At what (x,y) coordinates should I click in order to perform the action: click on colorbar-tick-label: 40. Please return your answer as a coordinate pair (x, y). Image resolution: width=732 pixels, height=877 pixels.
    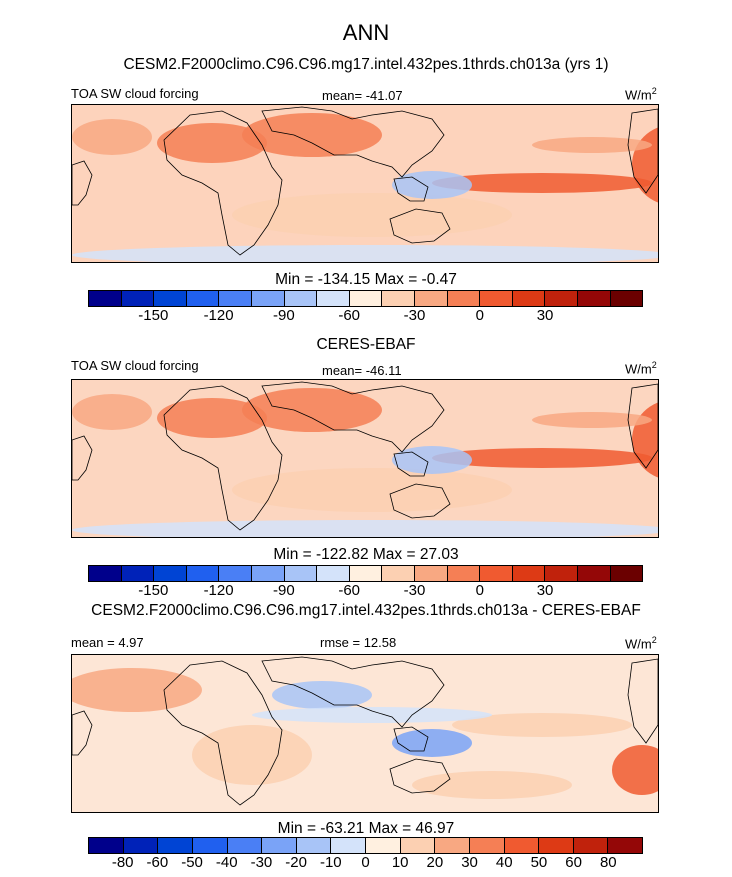
    Looking at the image, I should click on (504, 862).